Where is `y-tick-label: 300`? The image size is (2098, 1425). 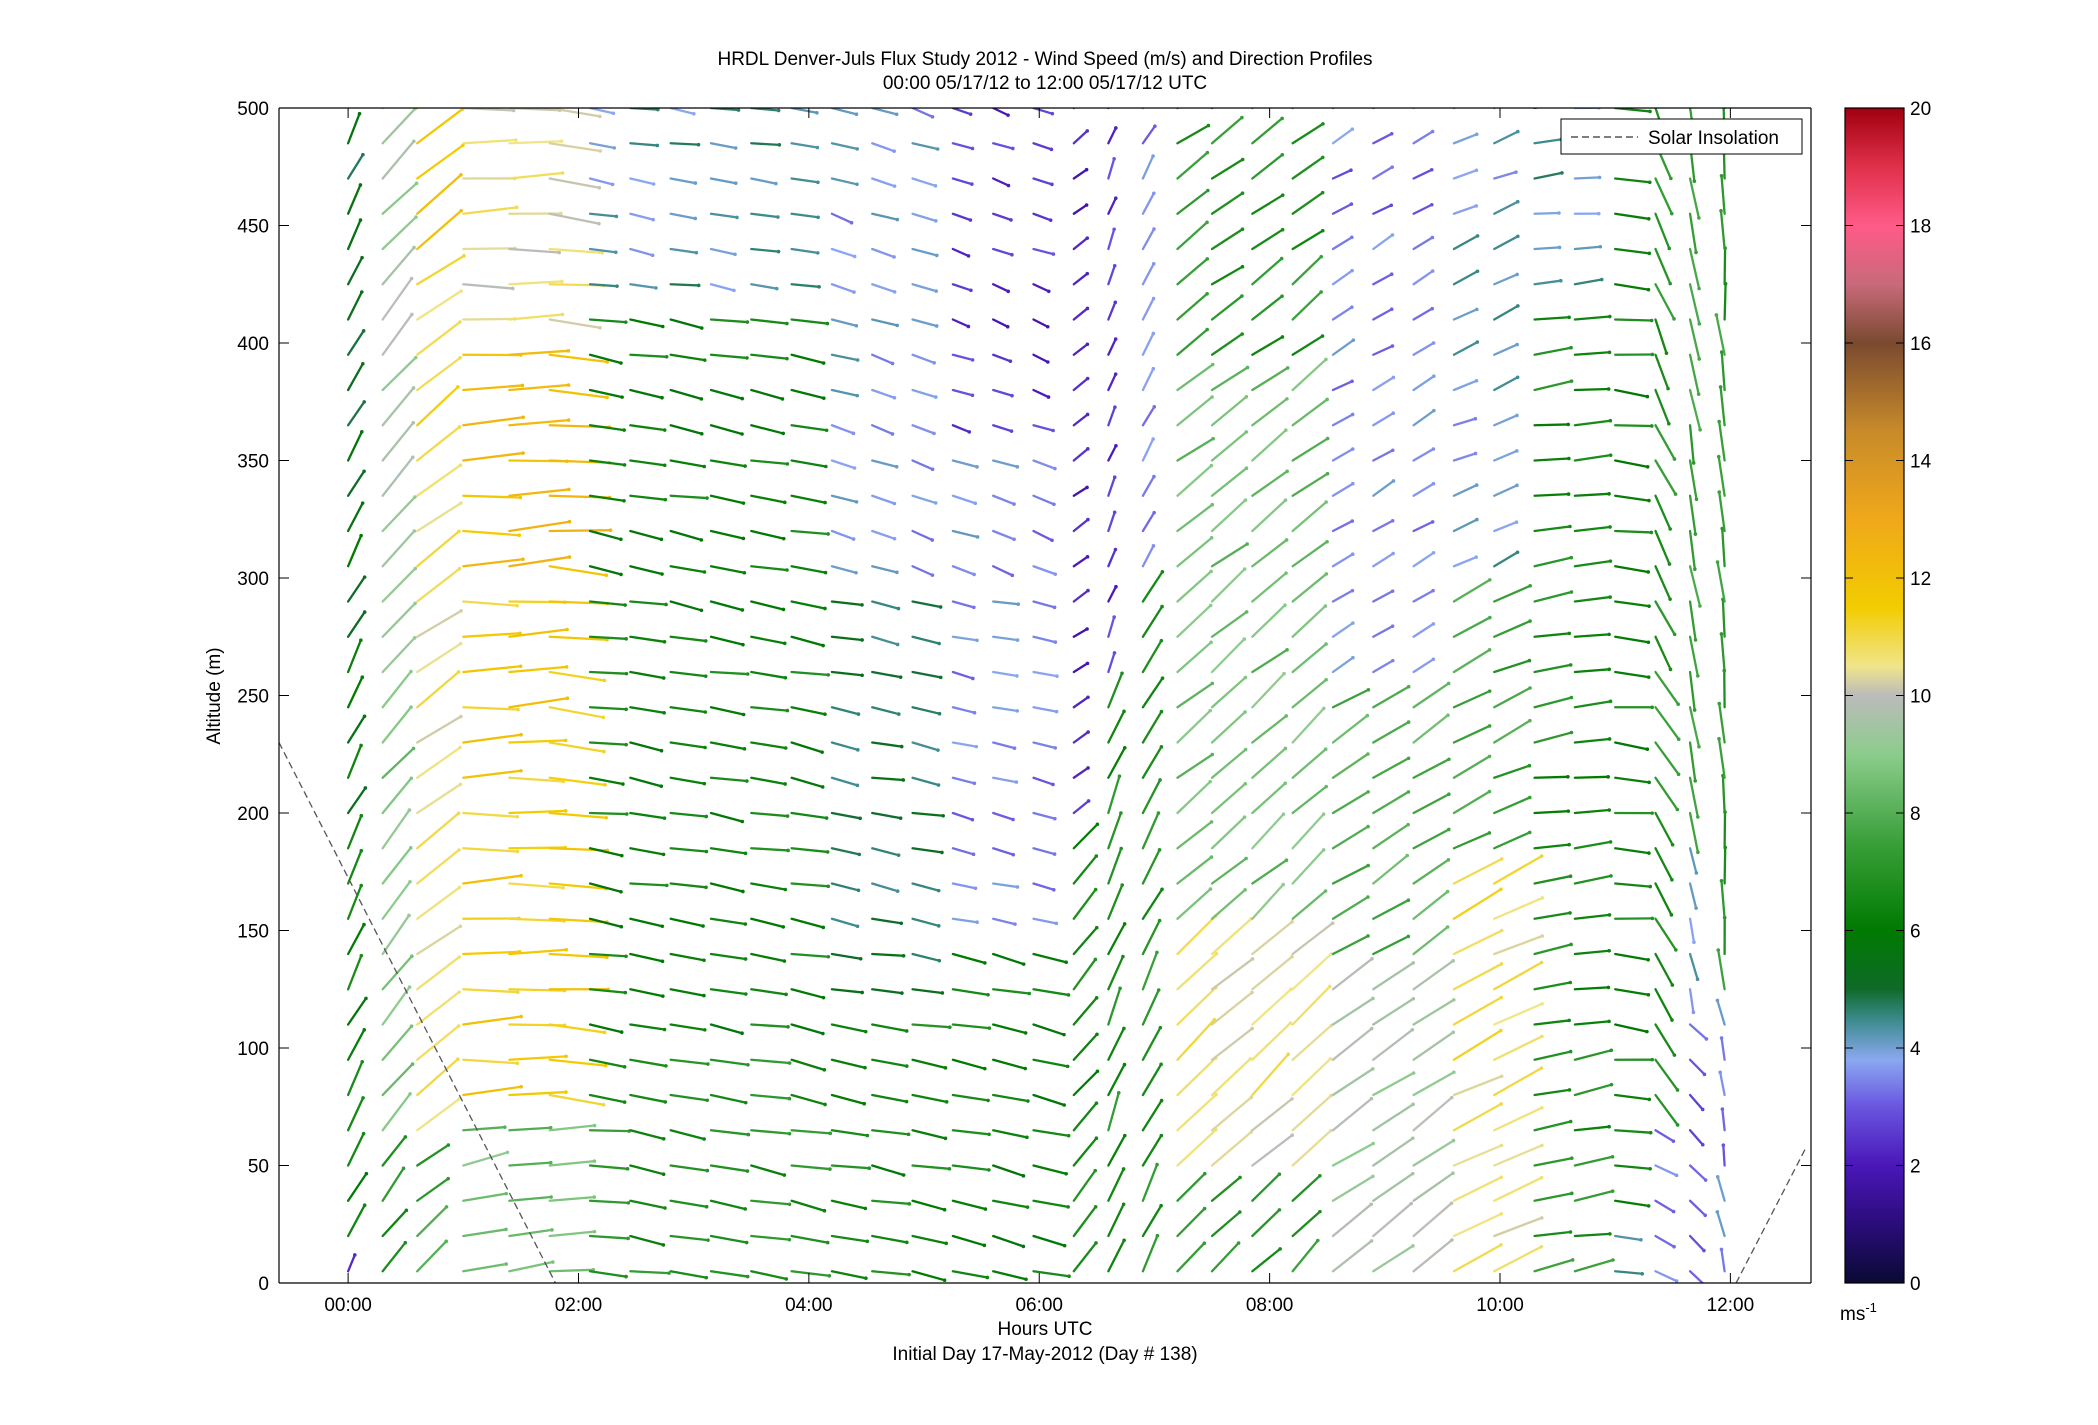
y-tick-label: 300 is located at coordinates (253, 579).